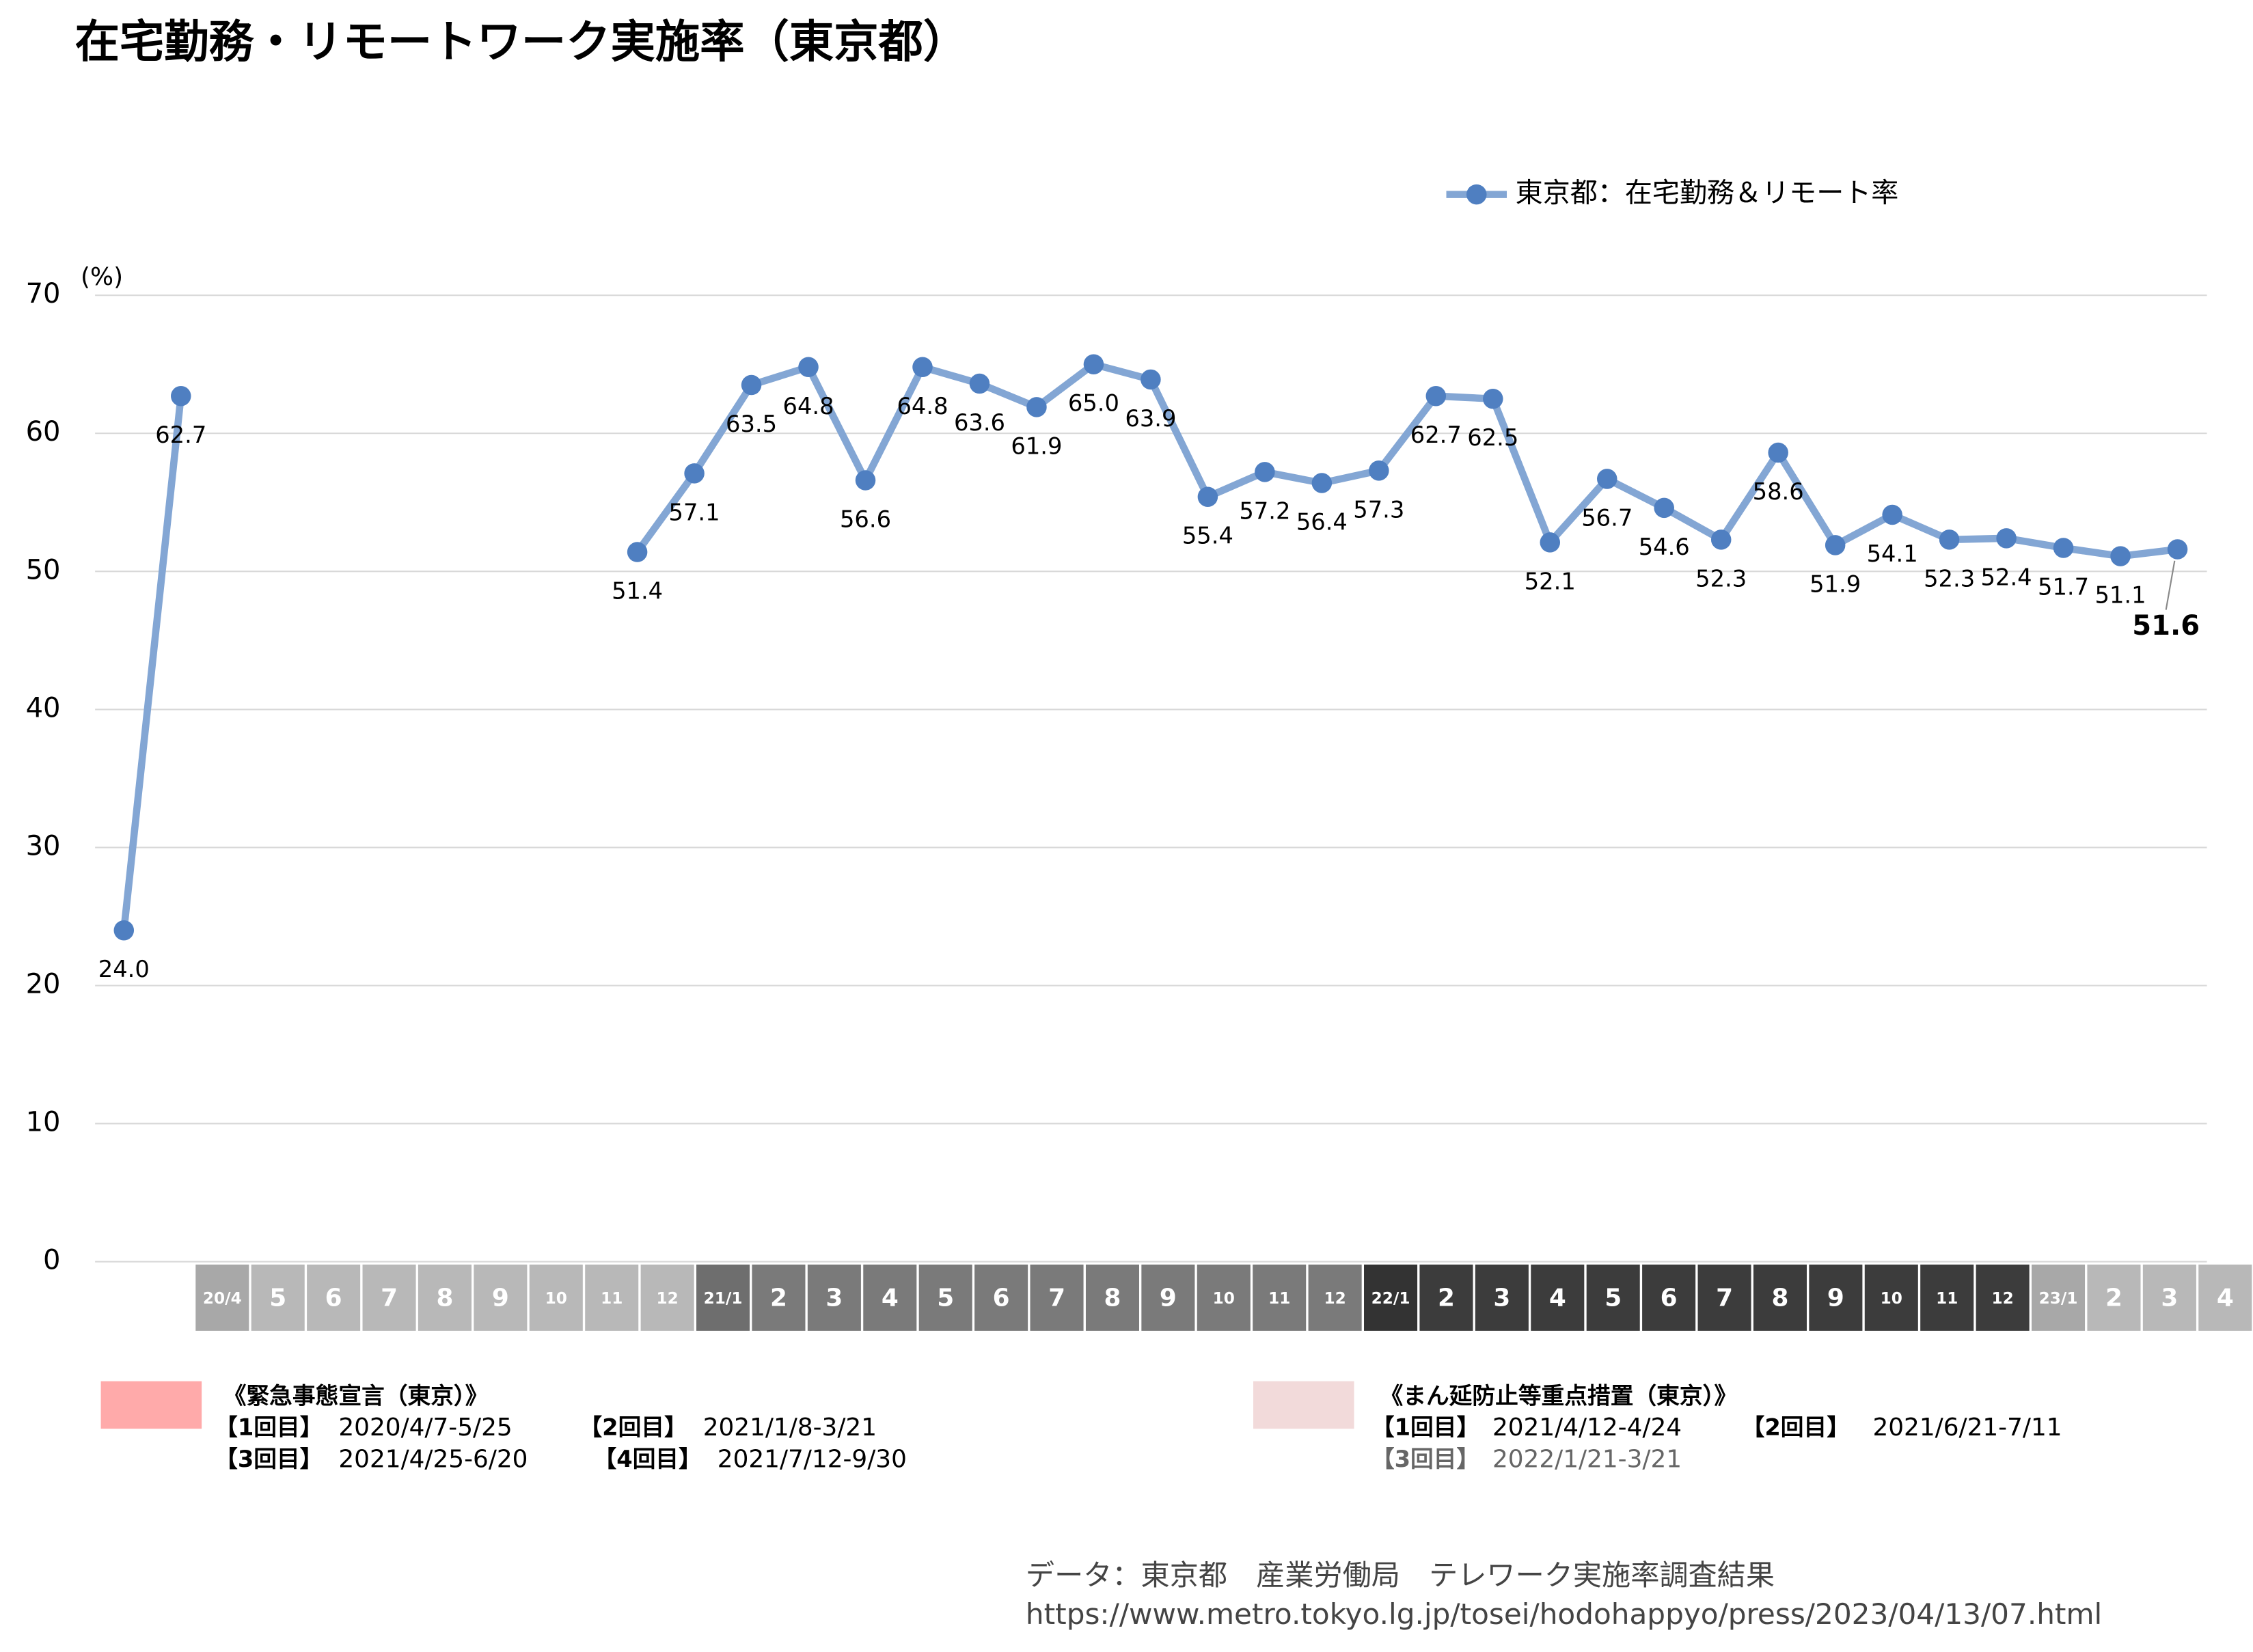 The width and height of the screenshot is (2253, 1652). What do you see at coordinates (43, 570) in the screenshot?
I see `y-tick-label: 50` at bounding box center [43, 570].